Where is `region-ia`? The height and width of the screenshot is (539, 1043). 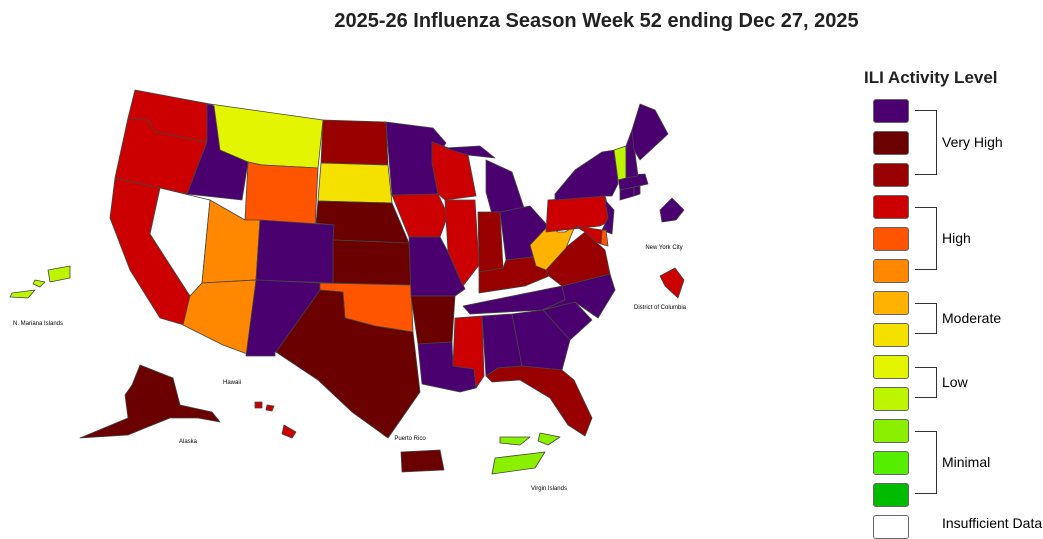
region-ia is located at coordinates (420, 215).